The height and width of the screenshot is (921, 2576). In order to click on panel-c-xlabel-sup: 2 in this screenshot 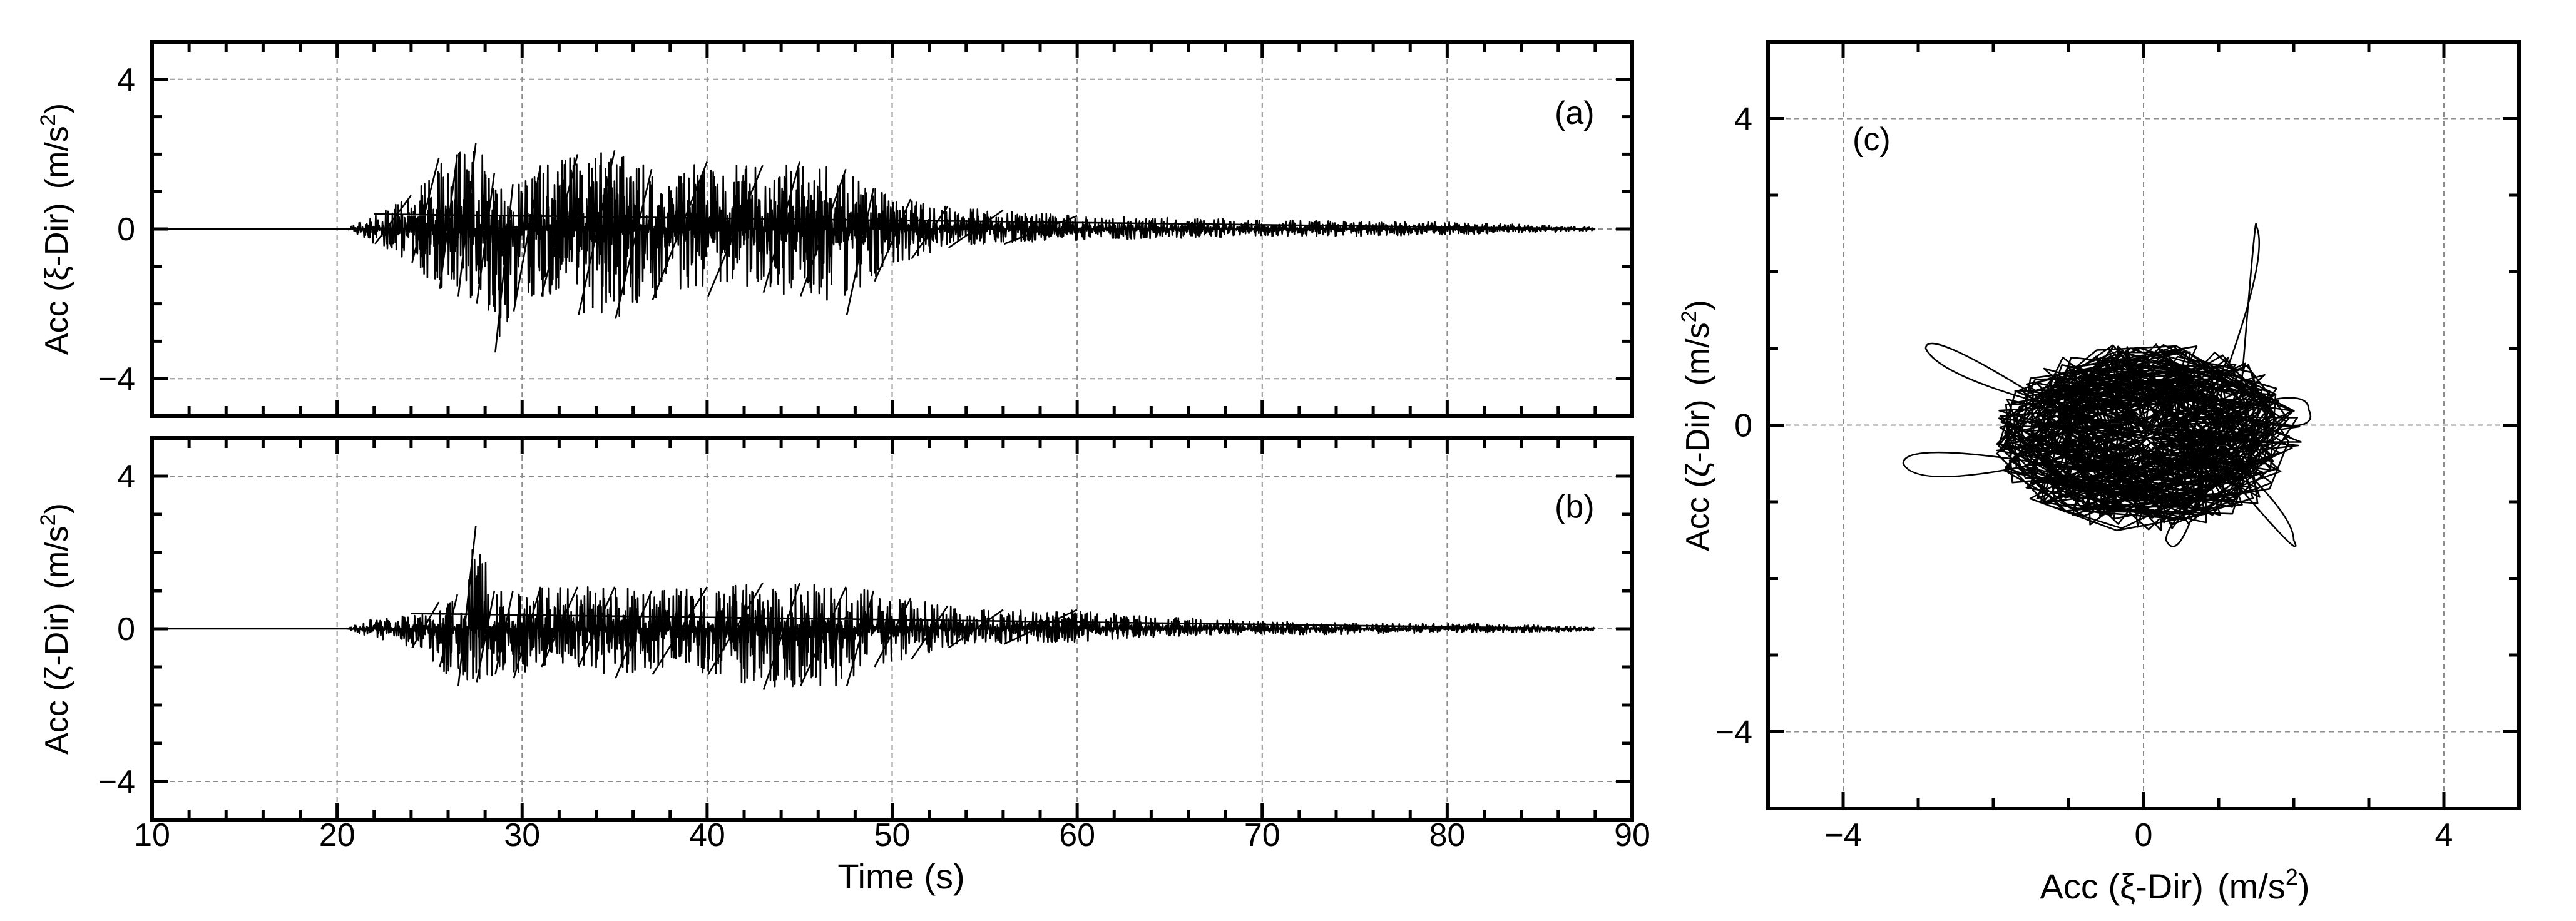, I will do `click(2292, 877)`.